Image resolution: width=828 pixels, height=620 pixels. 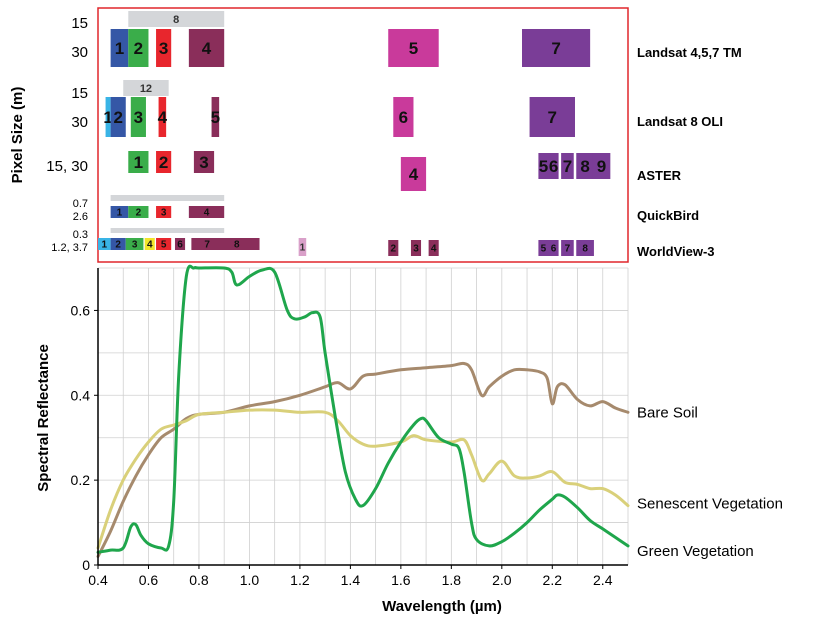 What do you see at coordinates (43, 418) in the screenshot?
I see `y-axis-label: Spectral Reflectance` at bounding box center [43, 418].